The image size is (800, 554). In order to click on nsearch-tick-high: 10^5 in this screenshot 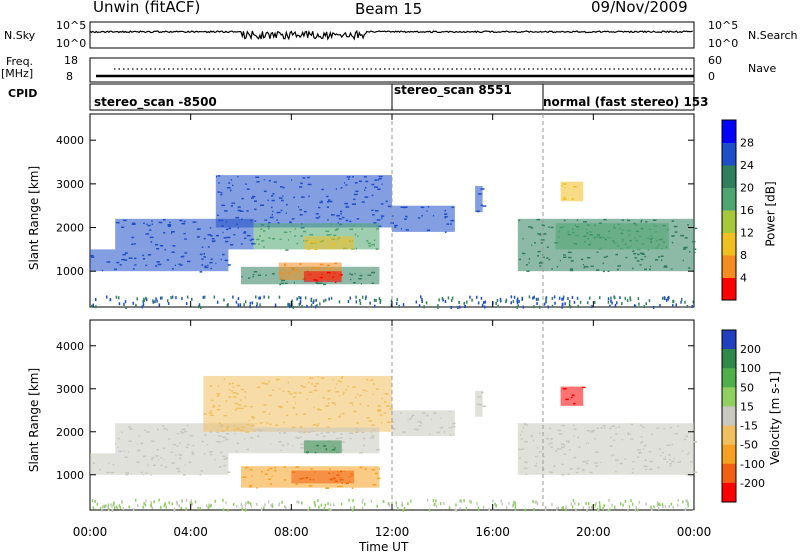, I will do `click(723, 25)`.